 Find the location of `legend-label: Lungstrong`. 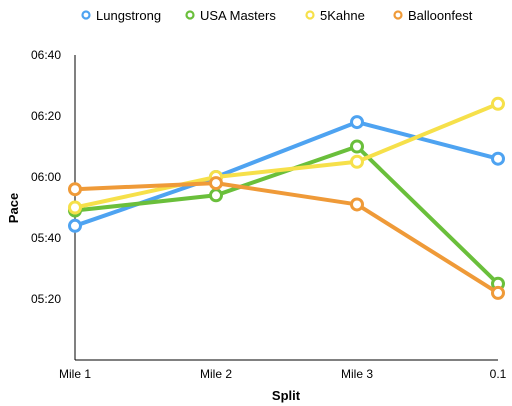

legend-label: Lungstrong is located at coordinates (128, 15).